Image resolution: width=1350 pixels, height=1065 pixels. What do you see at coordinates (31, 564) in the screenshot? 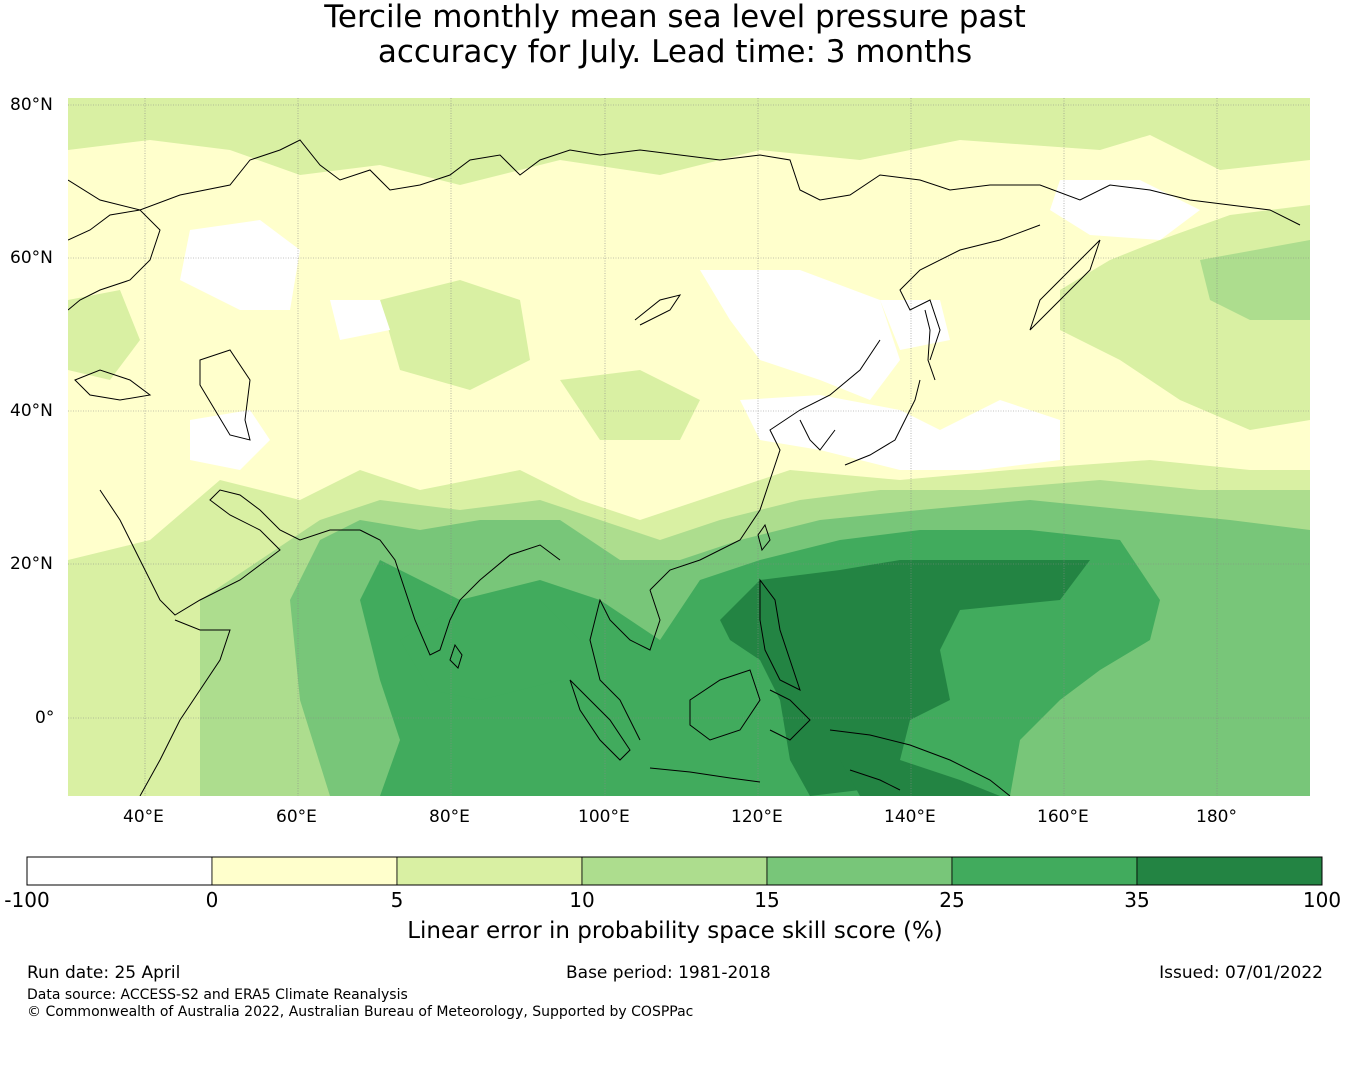
I see `lat-label-20n: 20°N` at bounding box center [31, 564].